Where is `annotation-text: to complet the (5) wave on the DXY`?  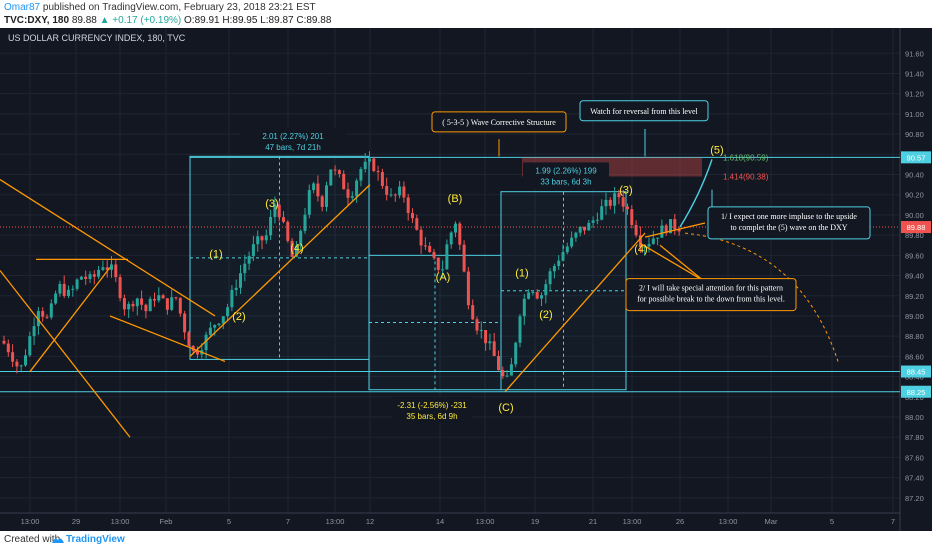 annotation-text: to complet the (5) wave on the DXY is located at coordinates (788, 227).